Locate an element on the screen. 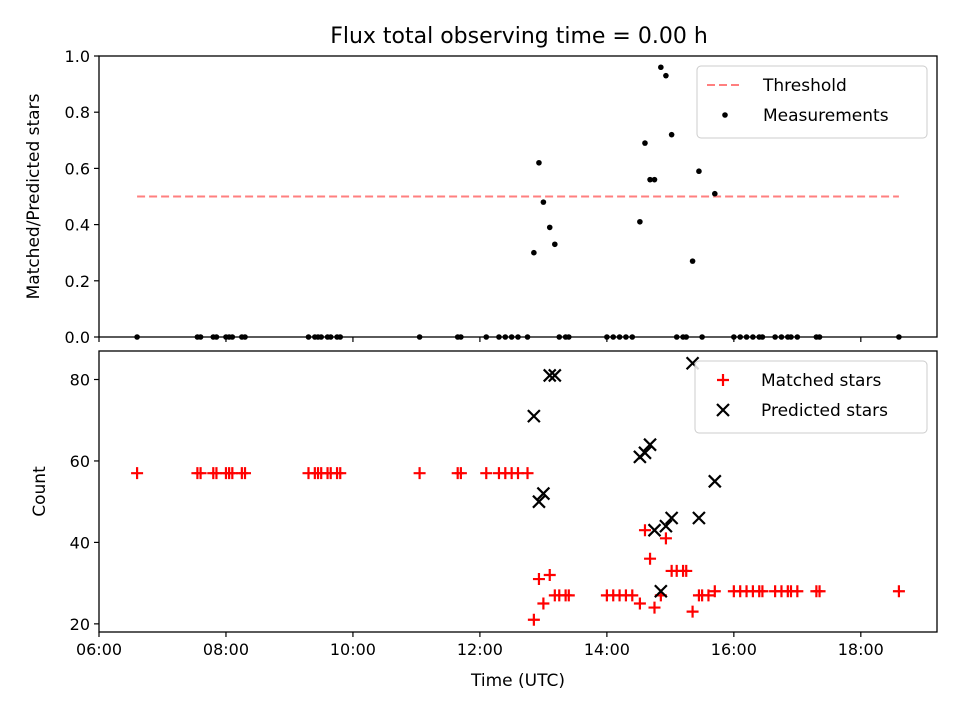  y-tick-label: 0.0 is located at coordinates (77, 337).